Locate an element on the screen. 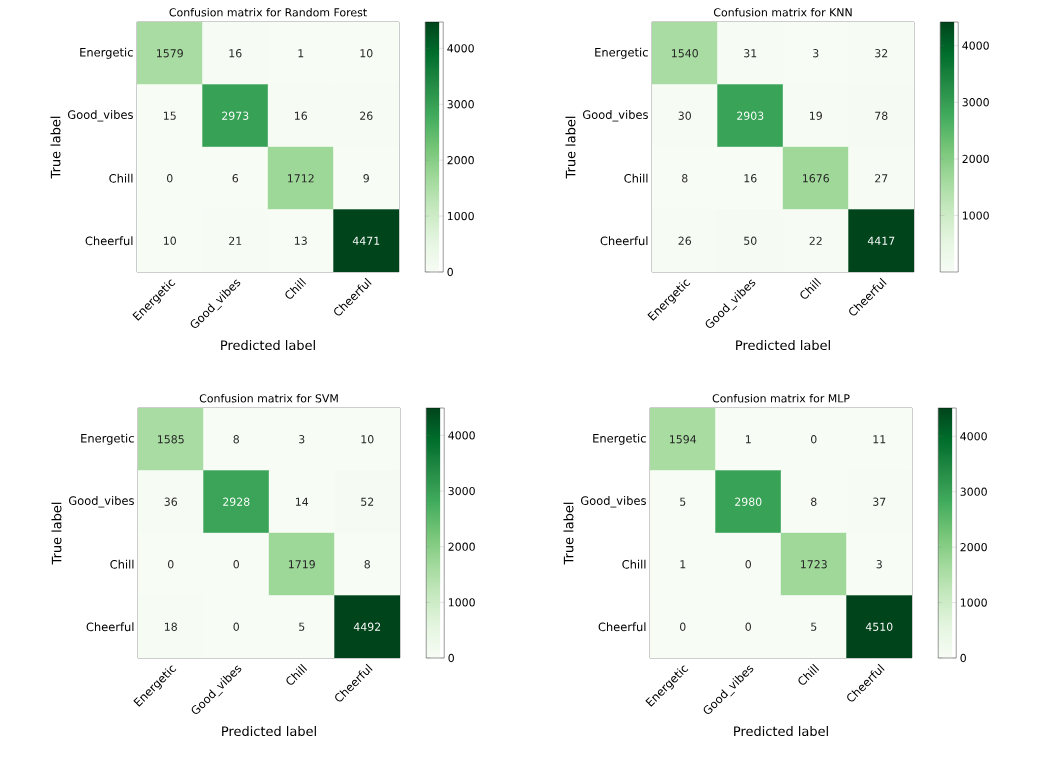  data-label: 1585 is located at coordinates (171, 439).